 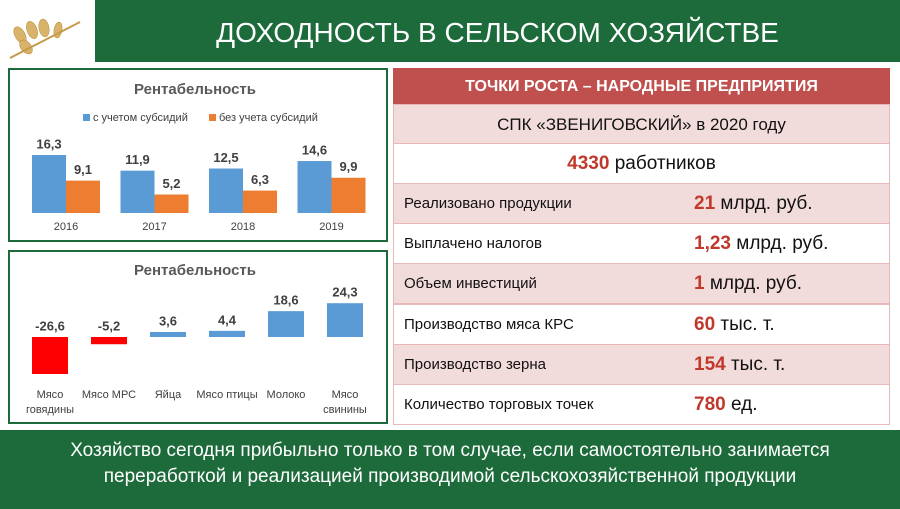 What do you see at coordinates (641, 404) in the screenshot?
I see `table-row: Количество торговых точек 780 ед.` at bounding box center [641, 404].